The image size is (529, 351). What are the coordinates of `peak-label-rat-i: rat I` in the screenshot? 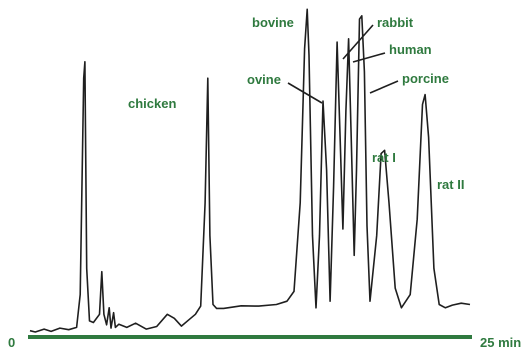 It's located at (384, 157).